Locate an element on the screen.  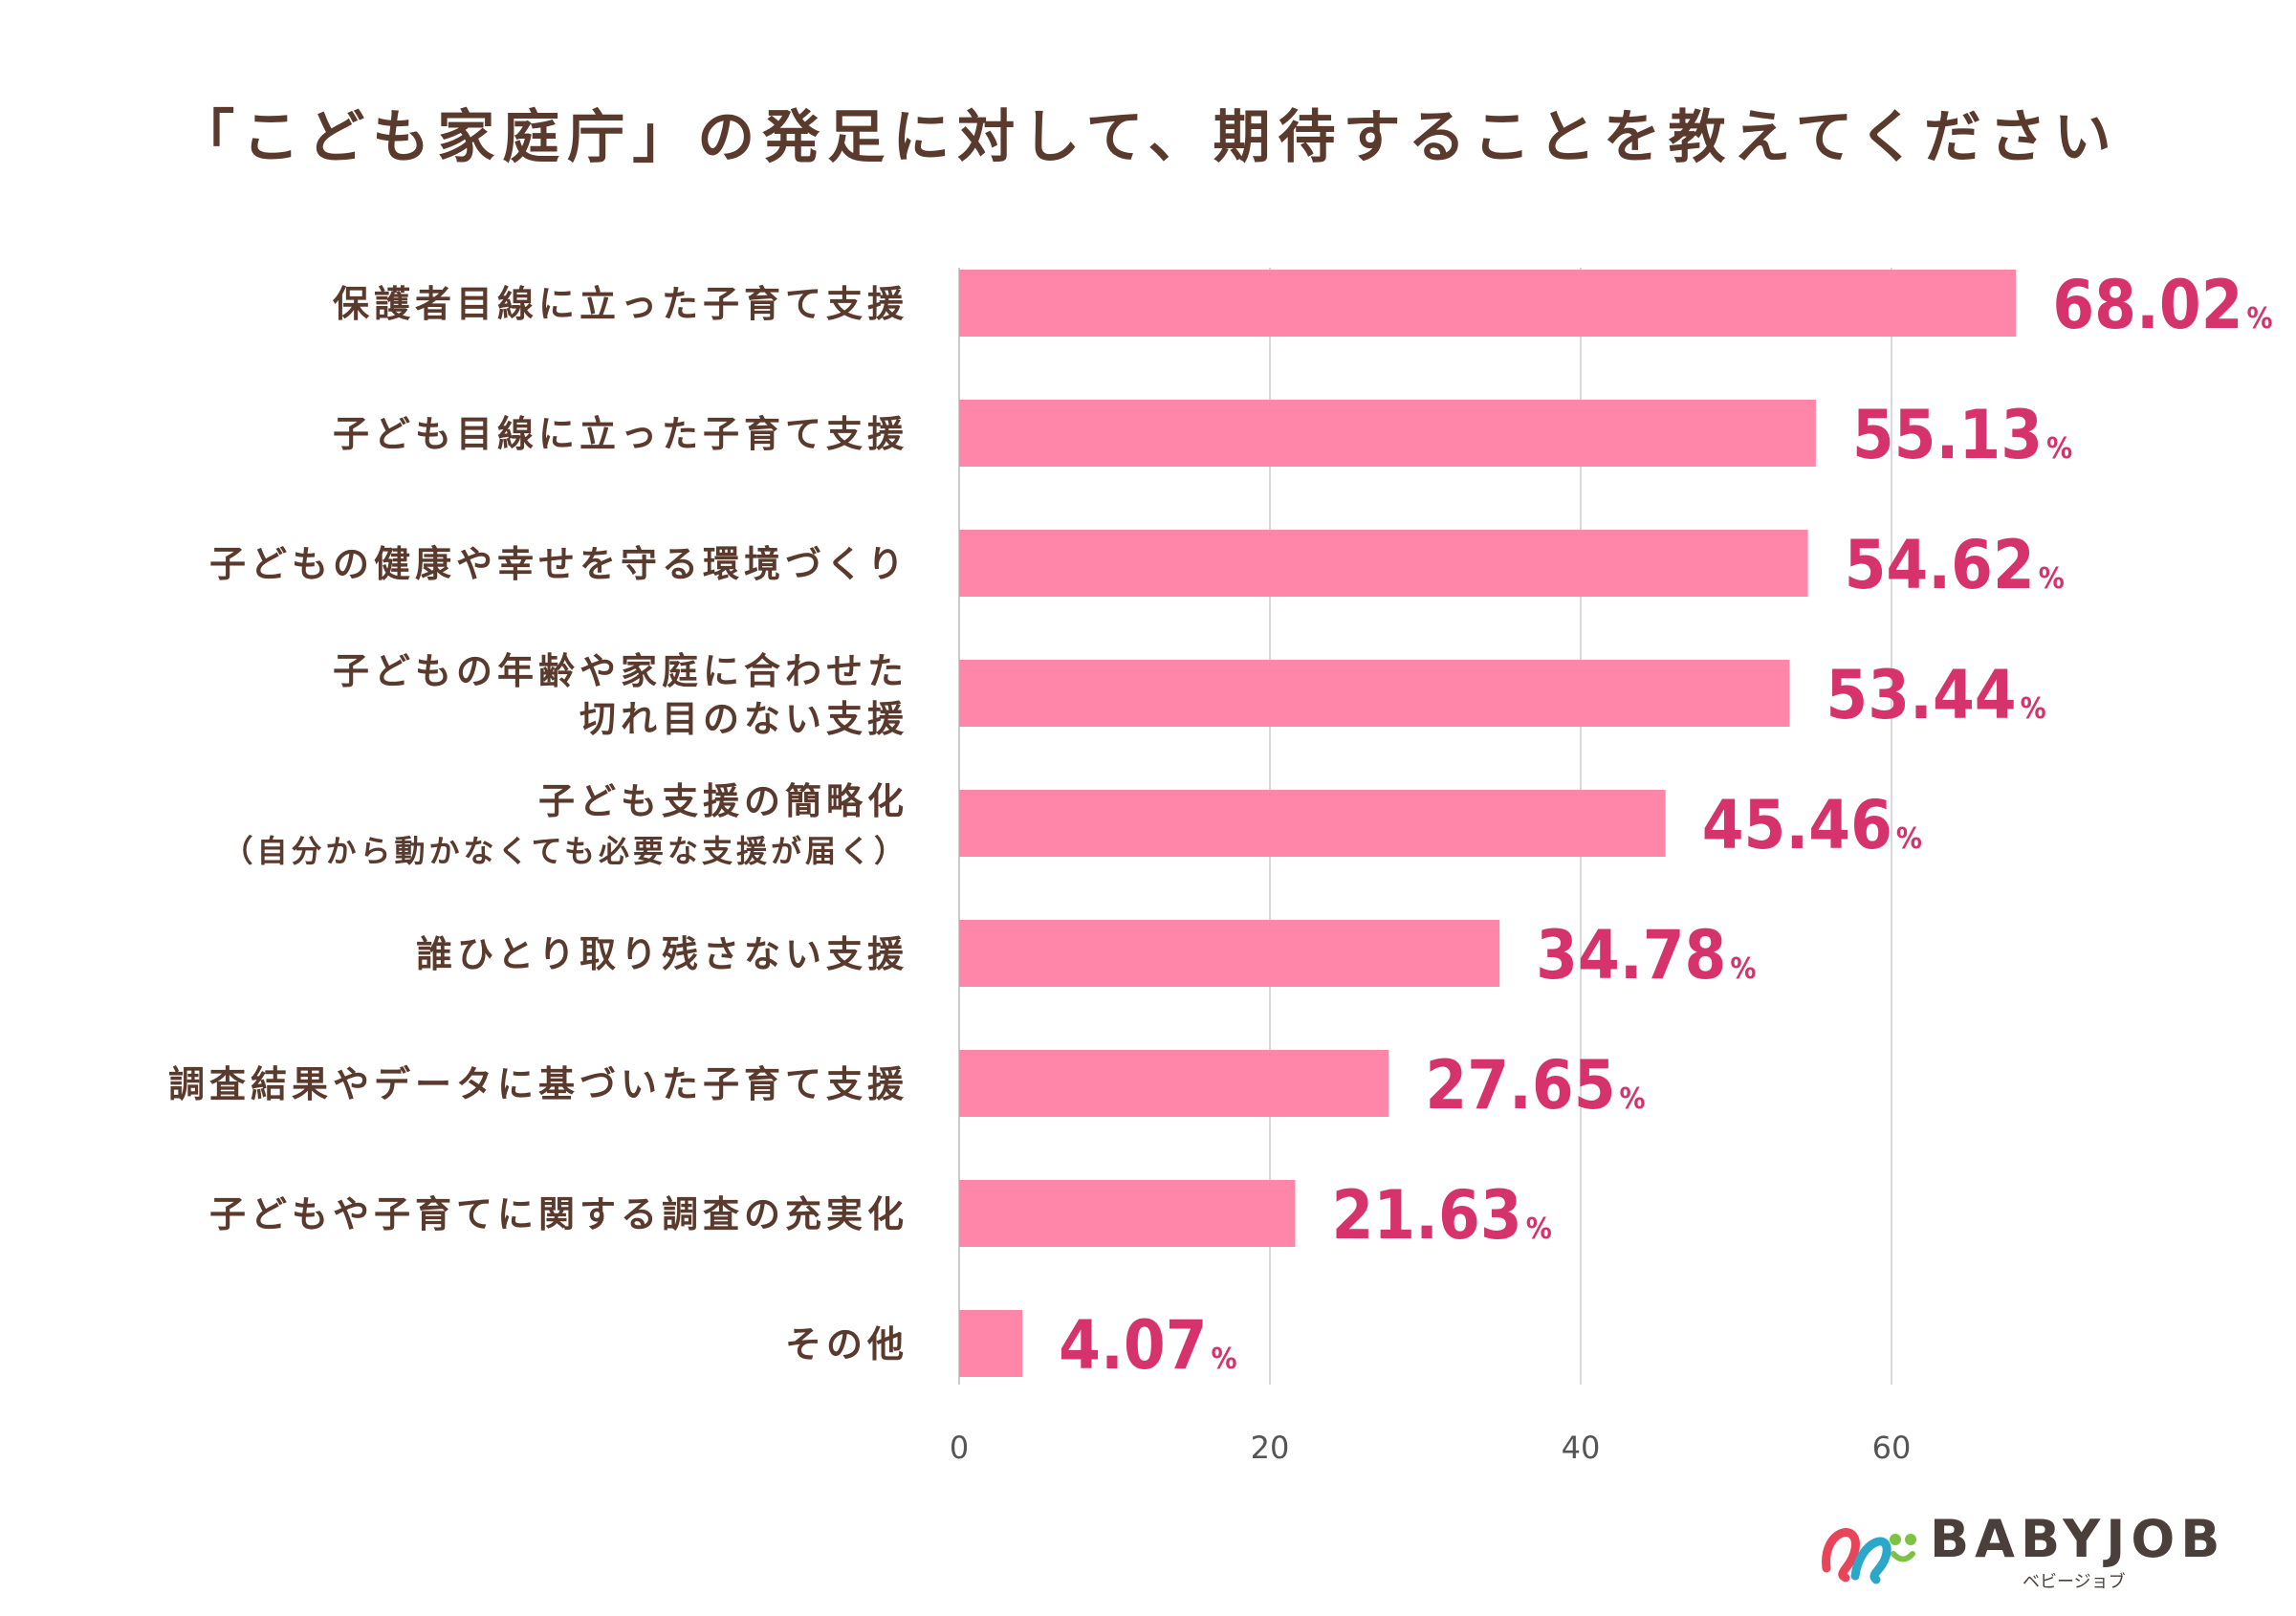
value-label: 54.62% is located at coordinates (1955, 565).